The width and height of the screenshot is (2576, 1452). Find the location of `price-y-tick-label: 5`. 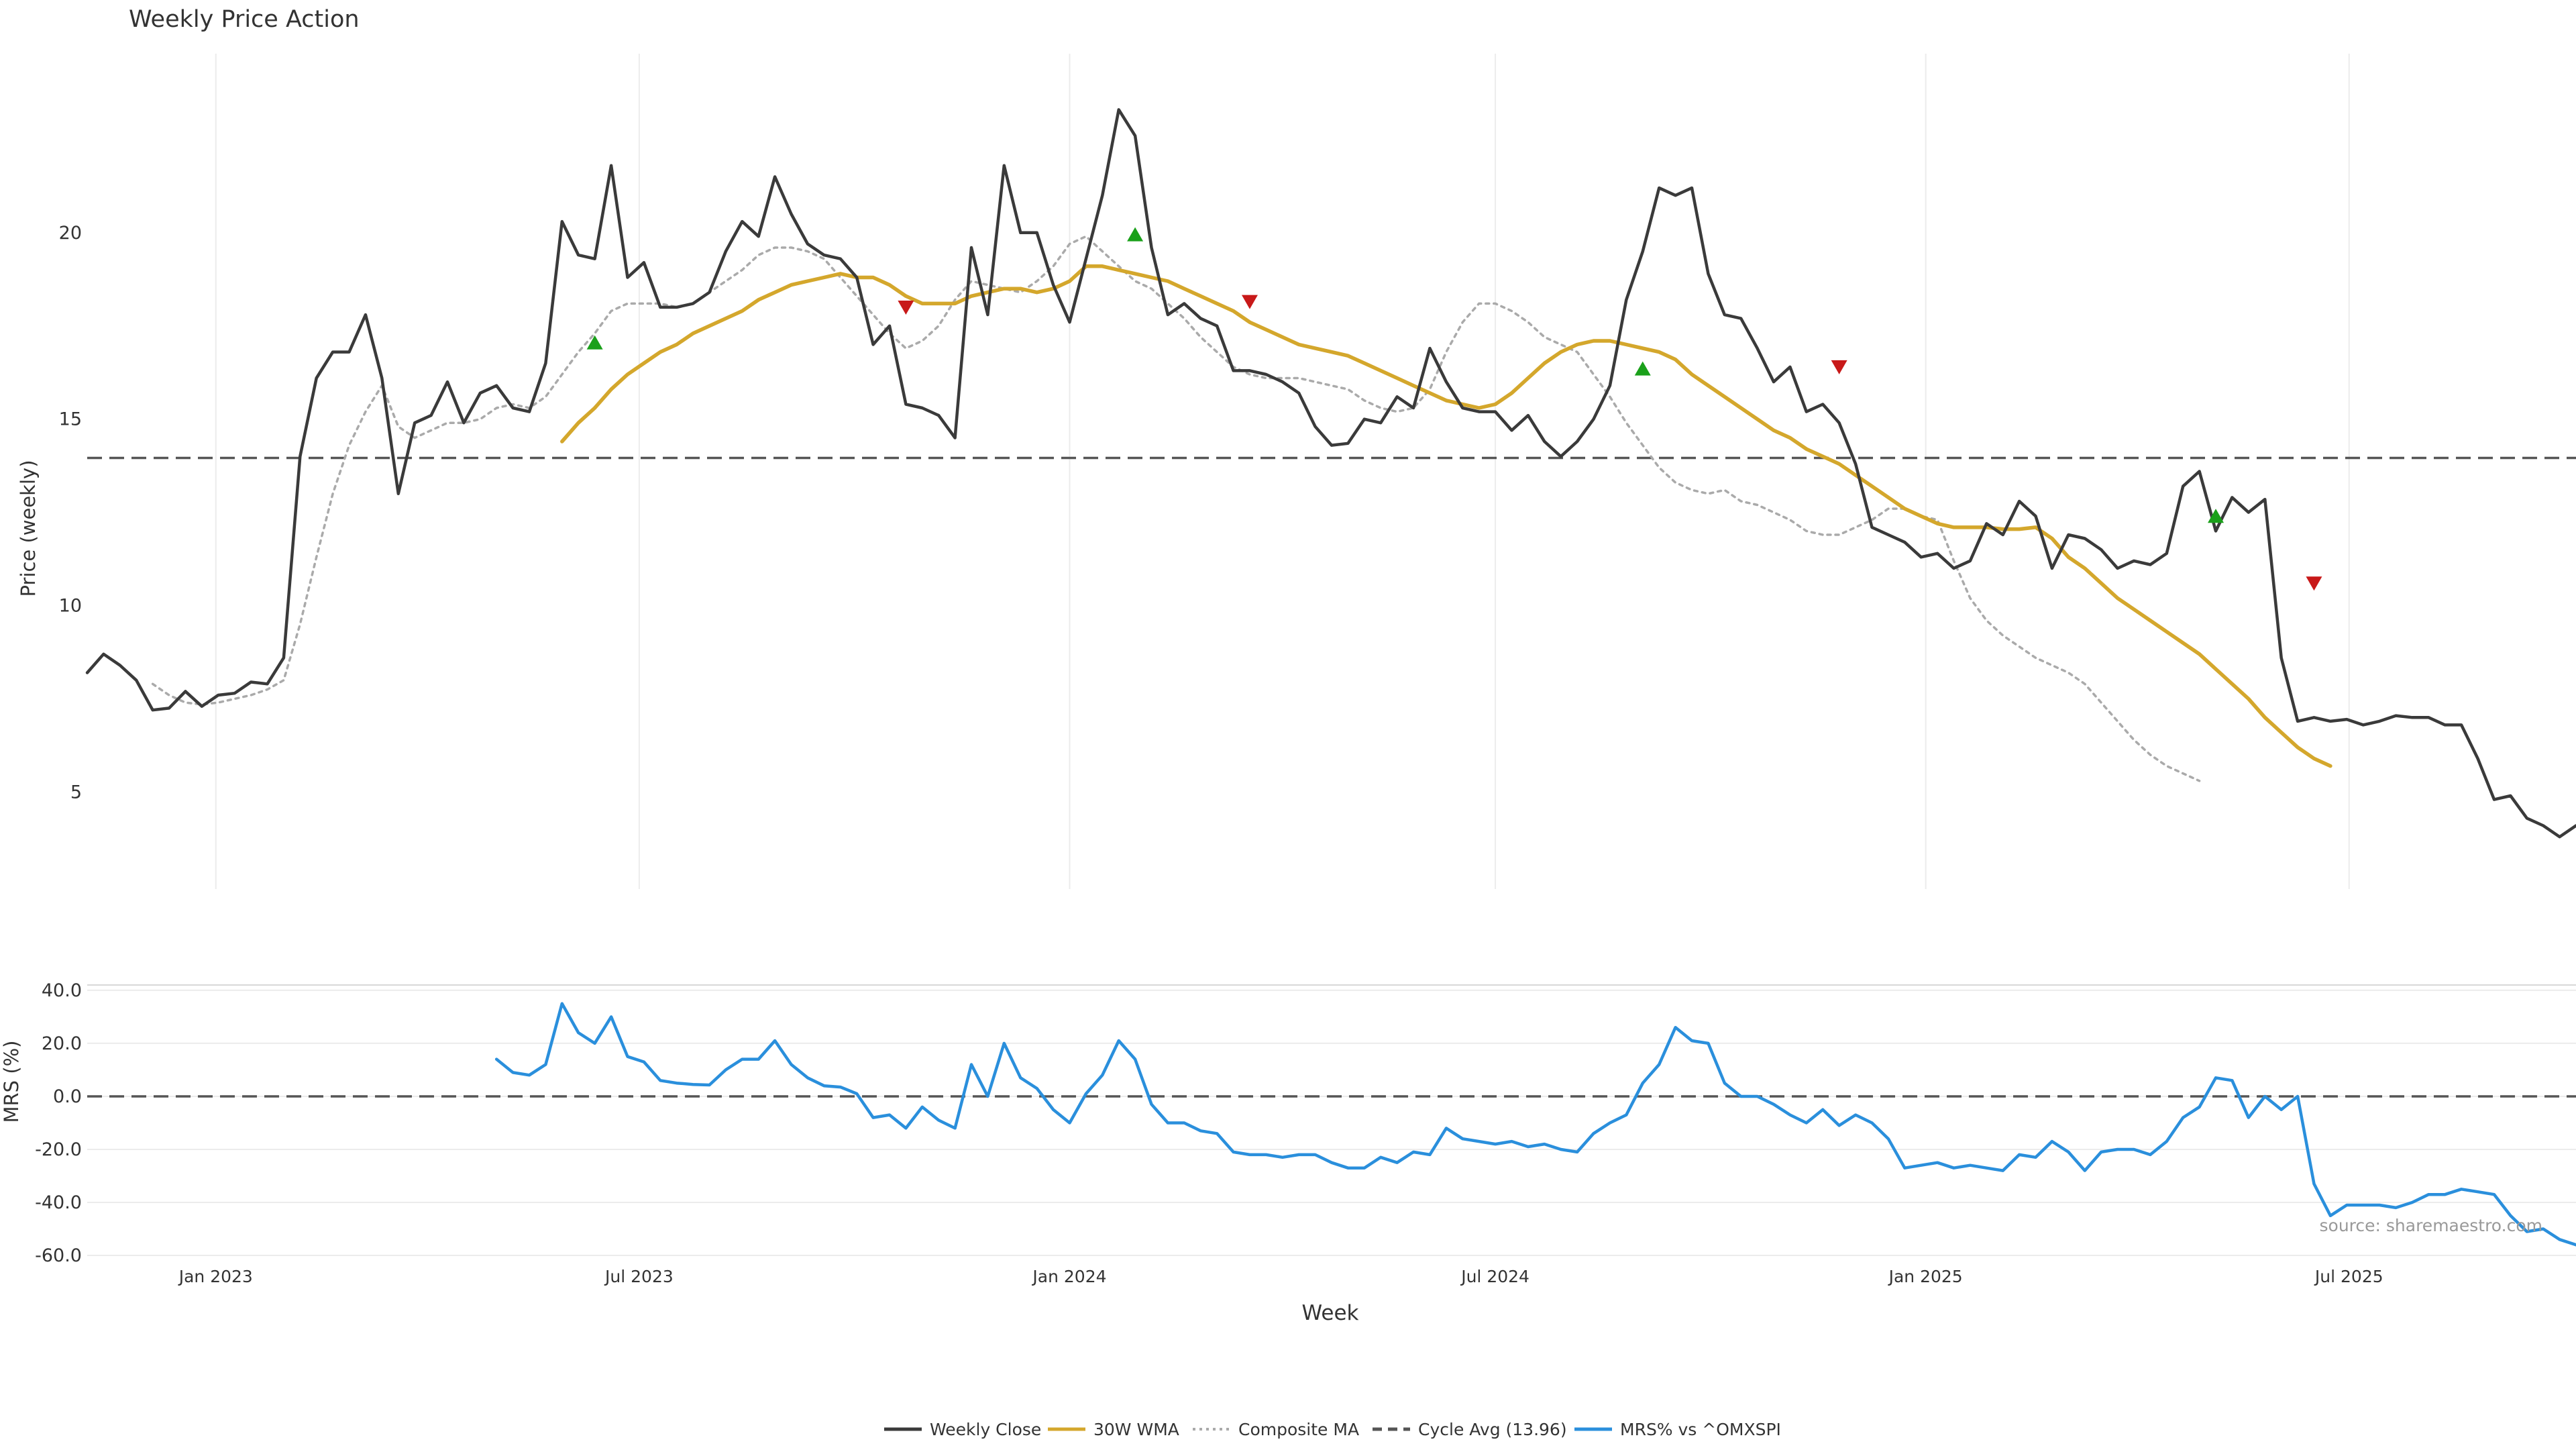

price-y-tick-label: 5 is located at coordinates (76, 792).